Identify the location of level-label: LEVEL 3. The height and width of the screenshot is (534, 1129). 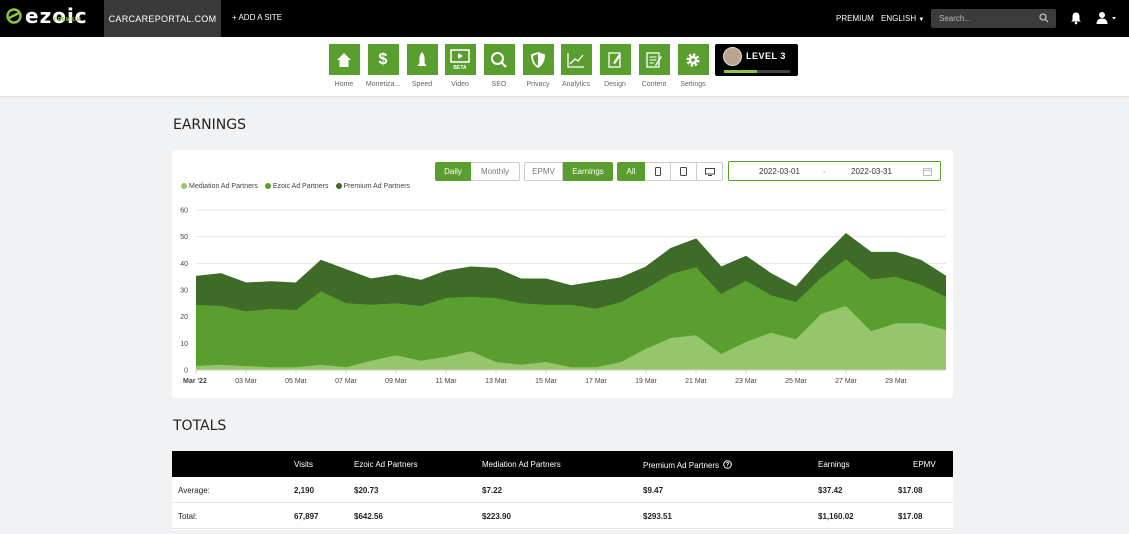
(766, 56).